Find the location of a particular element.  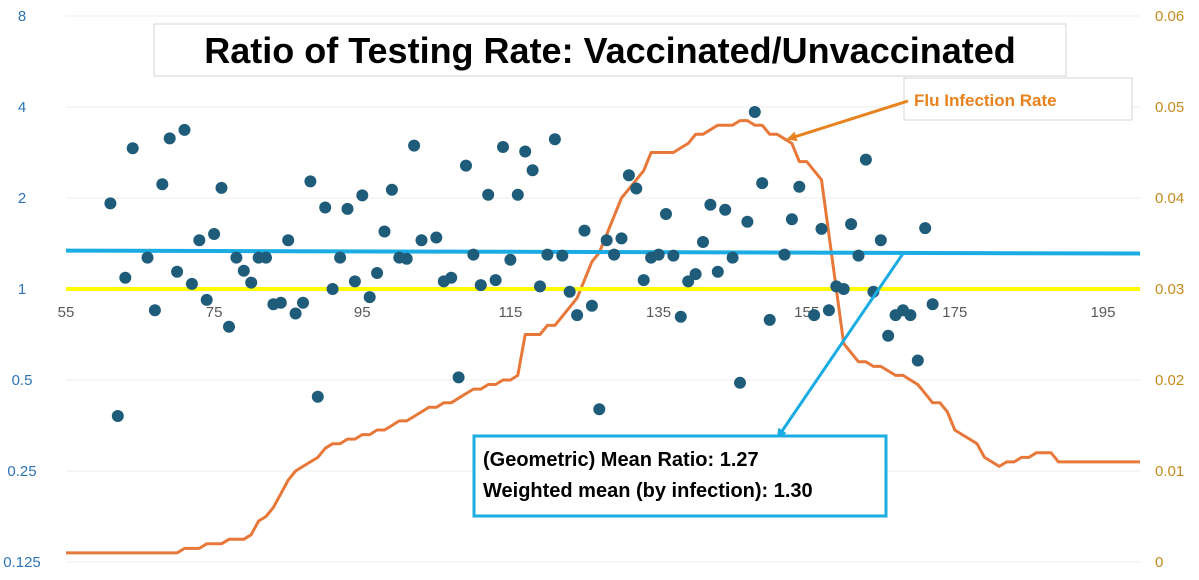

right-tick-label: 0 is located at coordinates (1159, 562).